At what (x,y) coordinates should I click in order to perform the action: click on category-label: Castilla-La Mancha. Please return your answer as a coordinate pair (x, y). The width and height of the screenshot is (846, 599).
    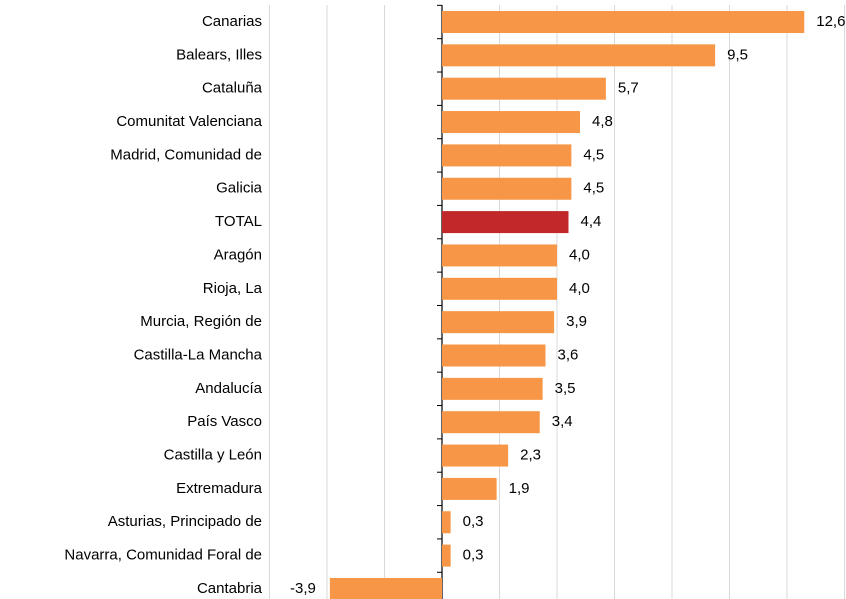
    Looking at the image, I should click on (198, 354).